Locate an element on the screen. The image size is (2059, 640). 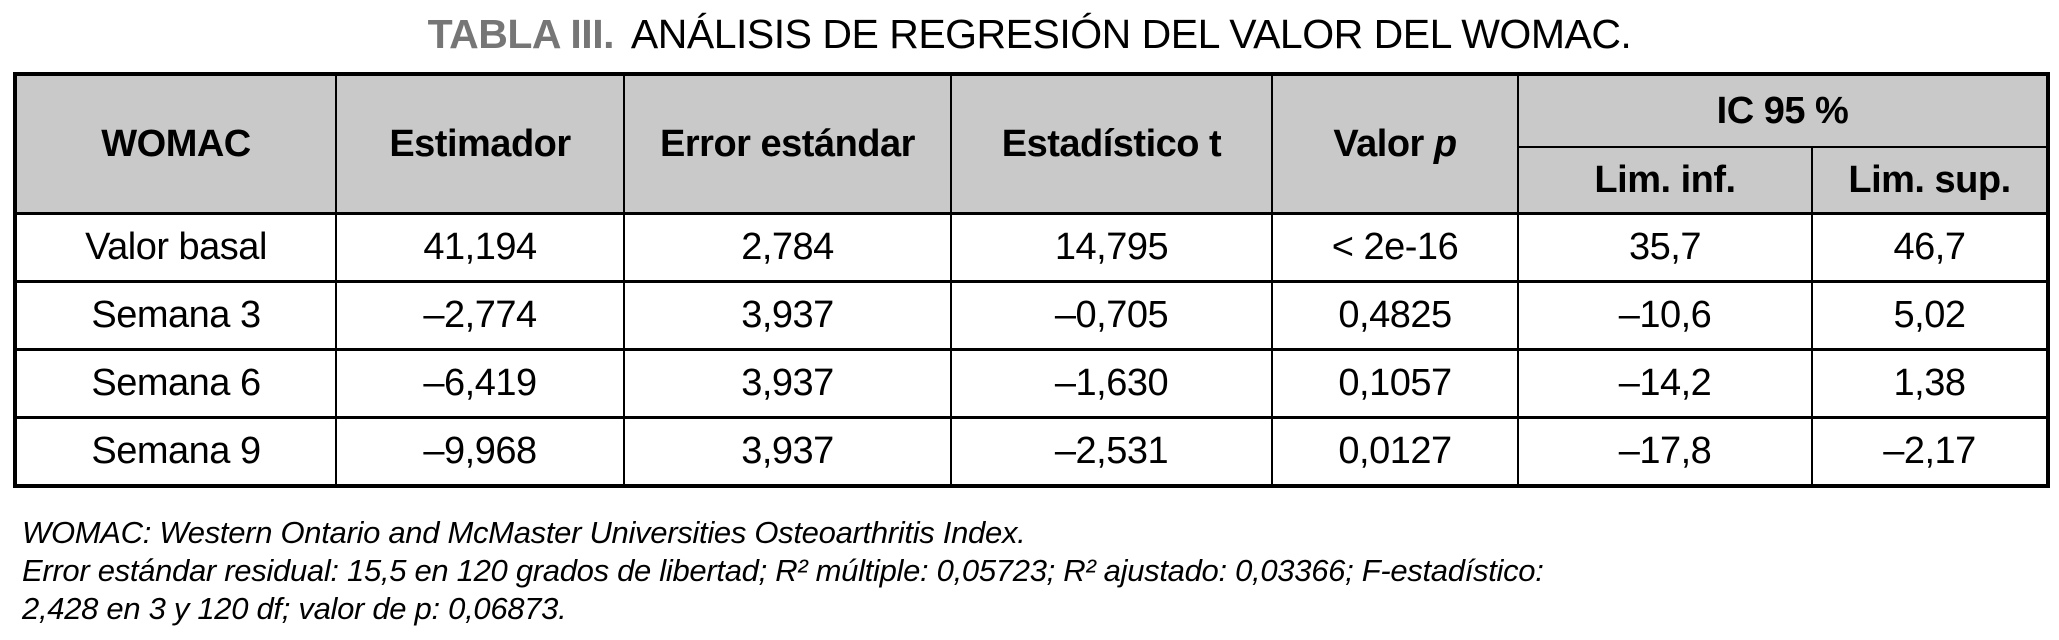
header-row-sub: Lim. inf. Lim. sup. is located at coordinates (1032, 180).